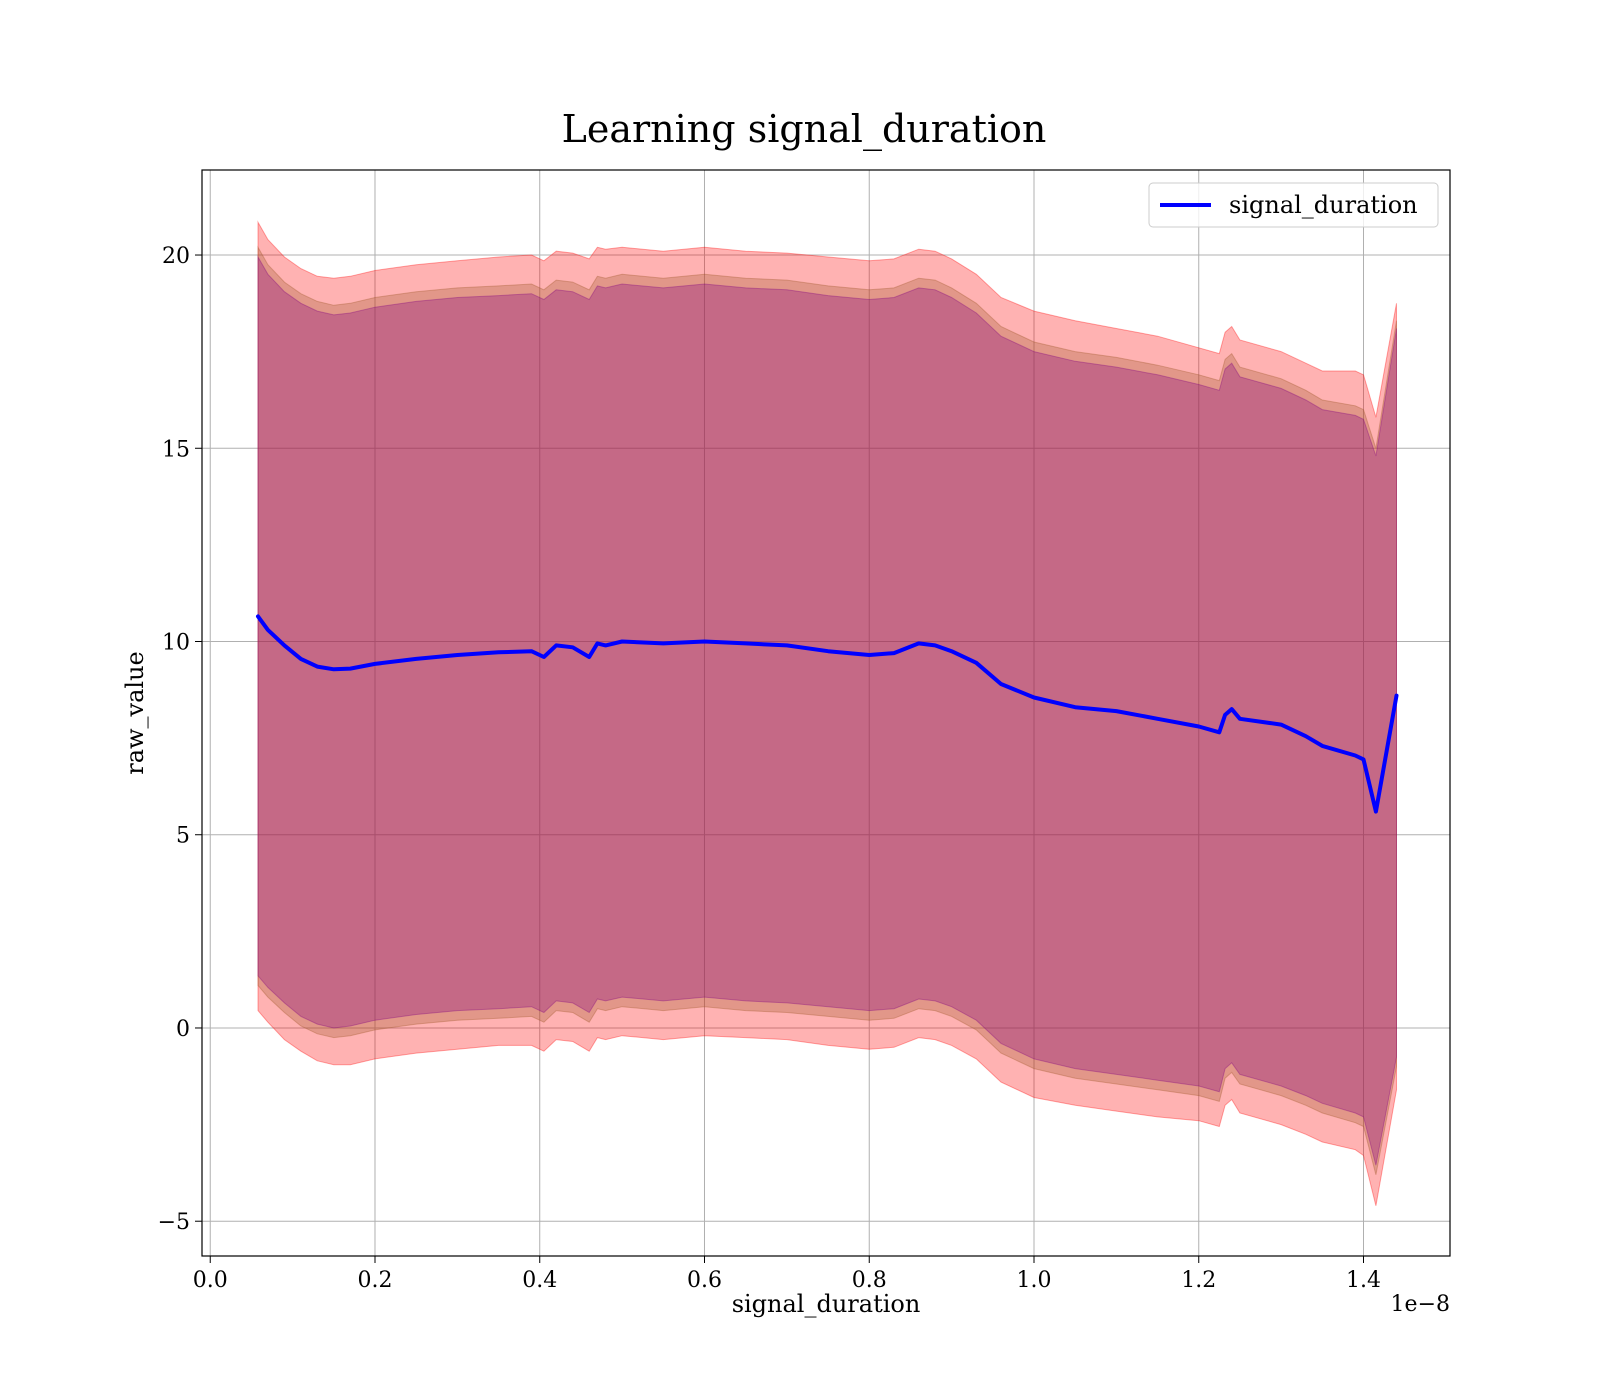 This screenshot has width=1600, height=1400. What do you see at coordinates (539, 1280) in the screenshot?
I see `x-tick-label: 0.4` at bounding box center [539, 1280].